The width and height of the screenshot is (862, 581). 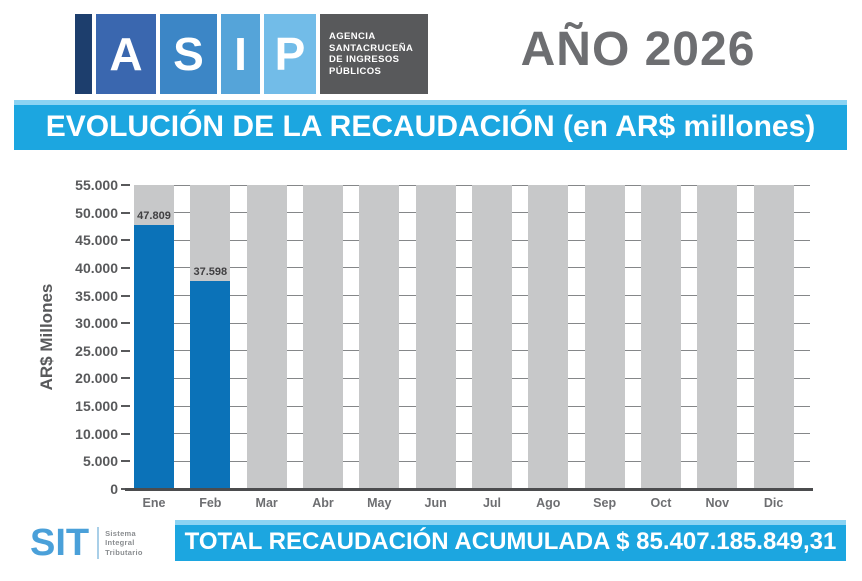 What do you see at coordinates (352, 36) in the screenshot?
I see `agency-line: AGENCIA` at bounding box center [352, 36].